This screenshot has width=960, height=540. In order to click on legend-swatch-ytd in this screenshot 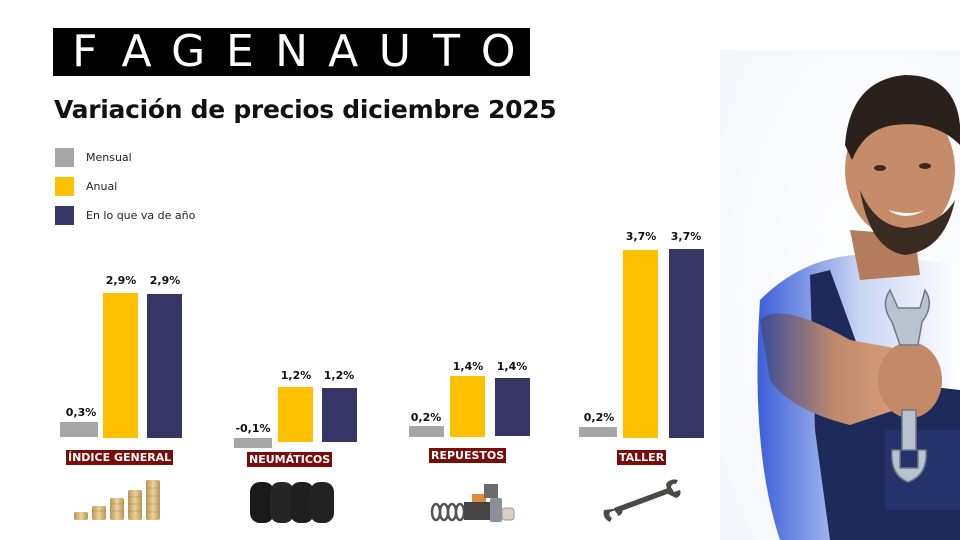, I will do `click(64, 215)`.